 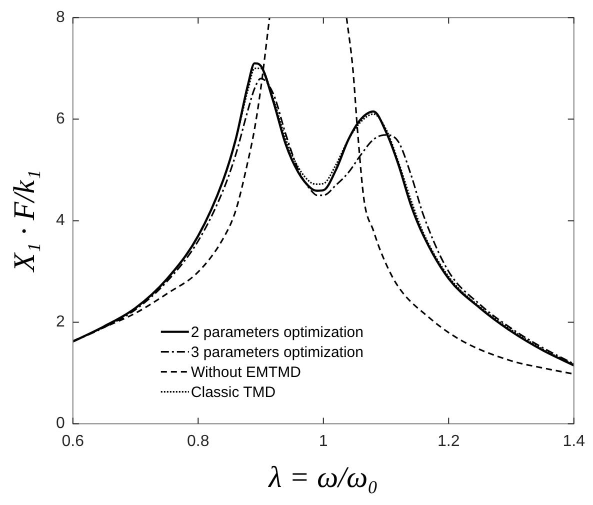 I want to click on x-tick-label: 0.6, so click(x=73, y=441).